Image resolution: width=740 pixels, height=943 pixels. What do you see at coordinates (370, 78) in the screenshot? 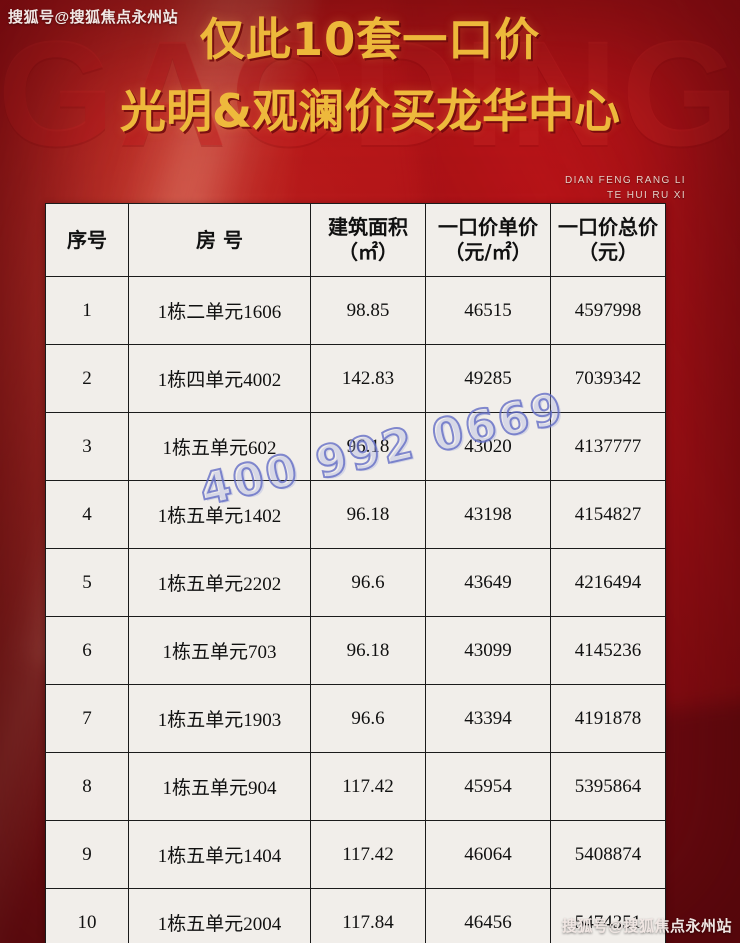
I see `headline-block: 仅此10套一口价 光明&观澜价买龙华中心` at bounding box center [370, 78].